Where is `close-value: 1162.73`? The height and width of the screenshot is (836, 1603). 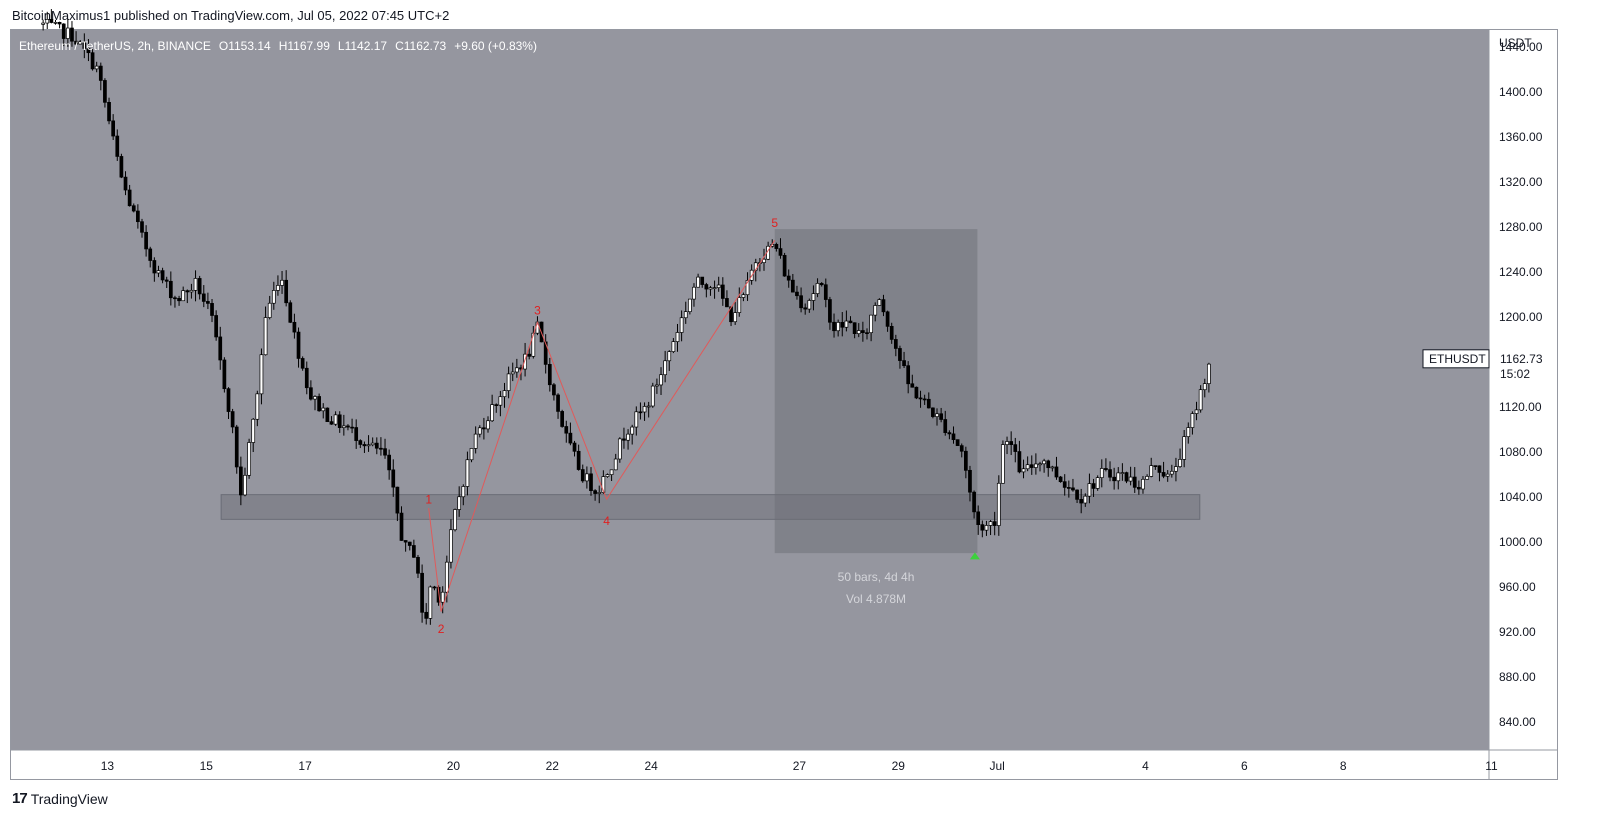 close-value: 1162.73 is located at coordinates (425, 46).